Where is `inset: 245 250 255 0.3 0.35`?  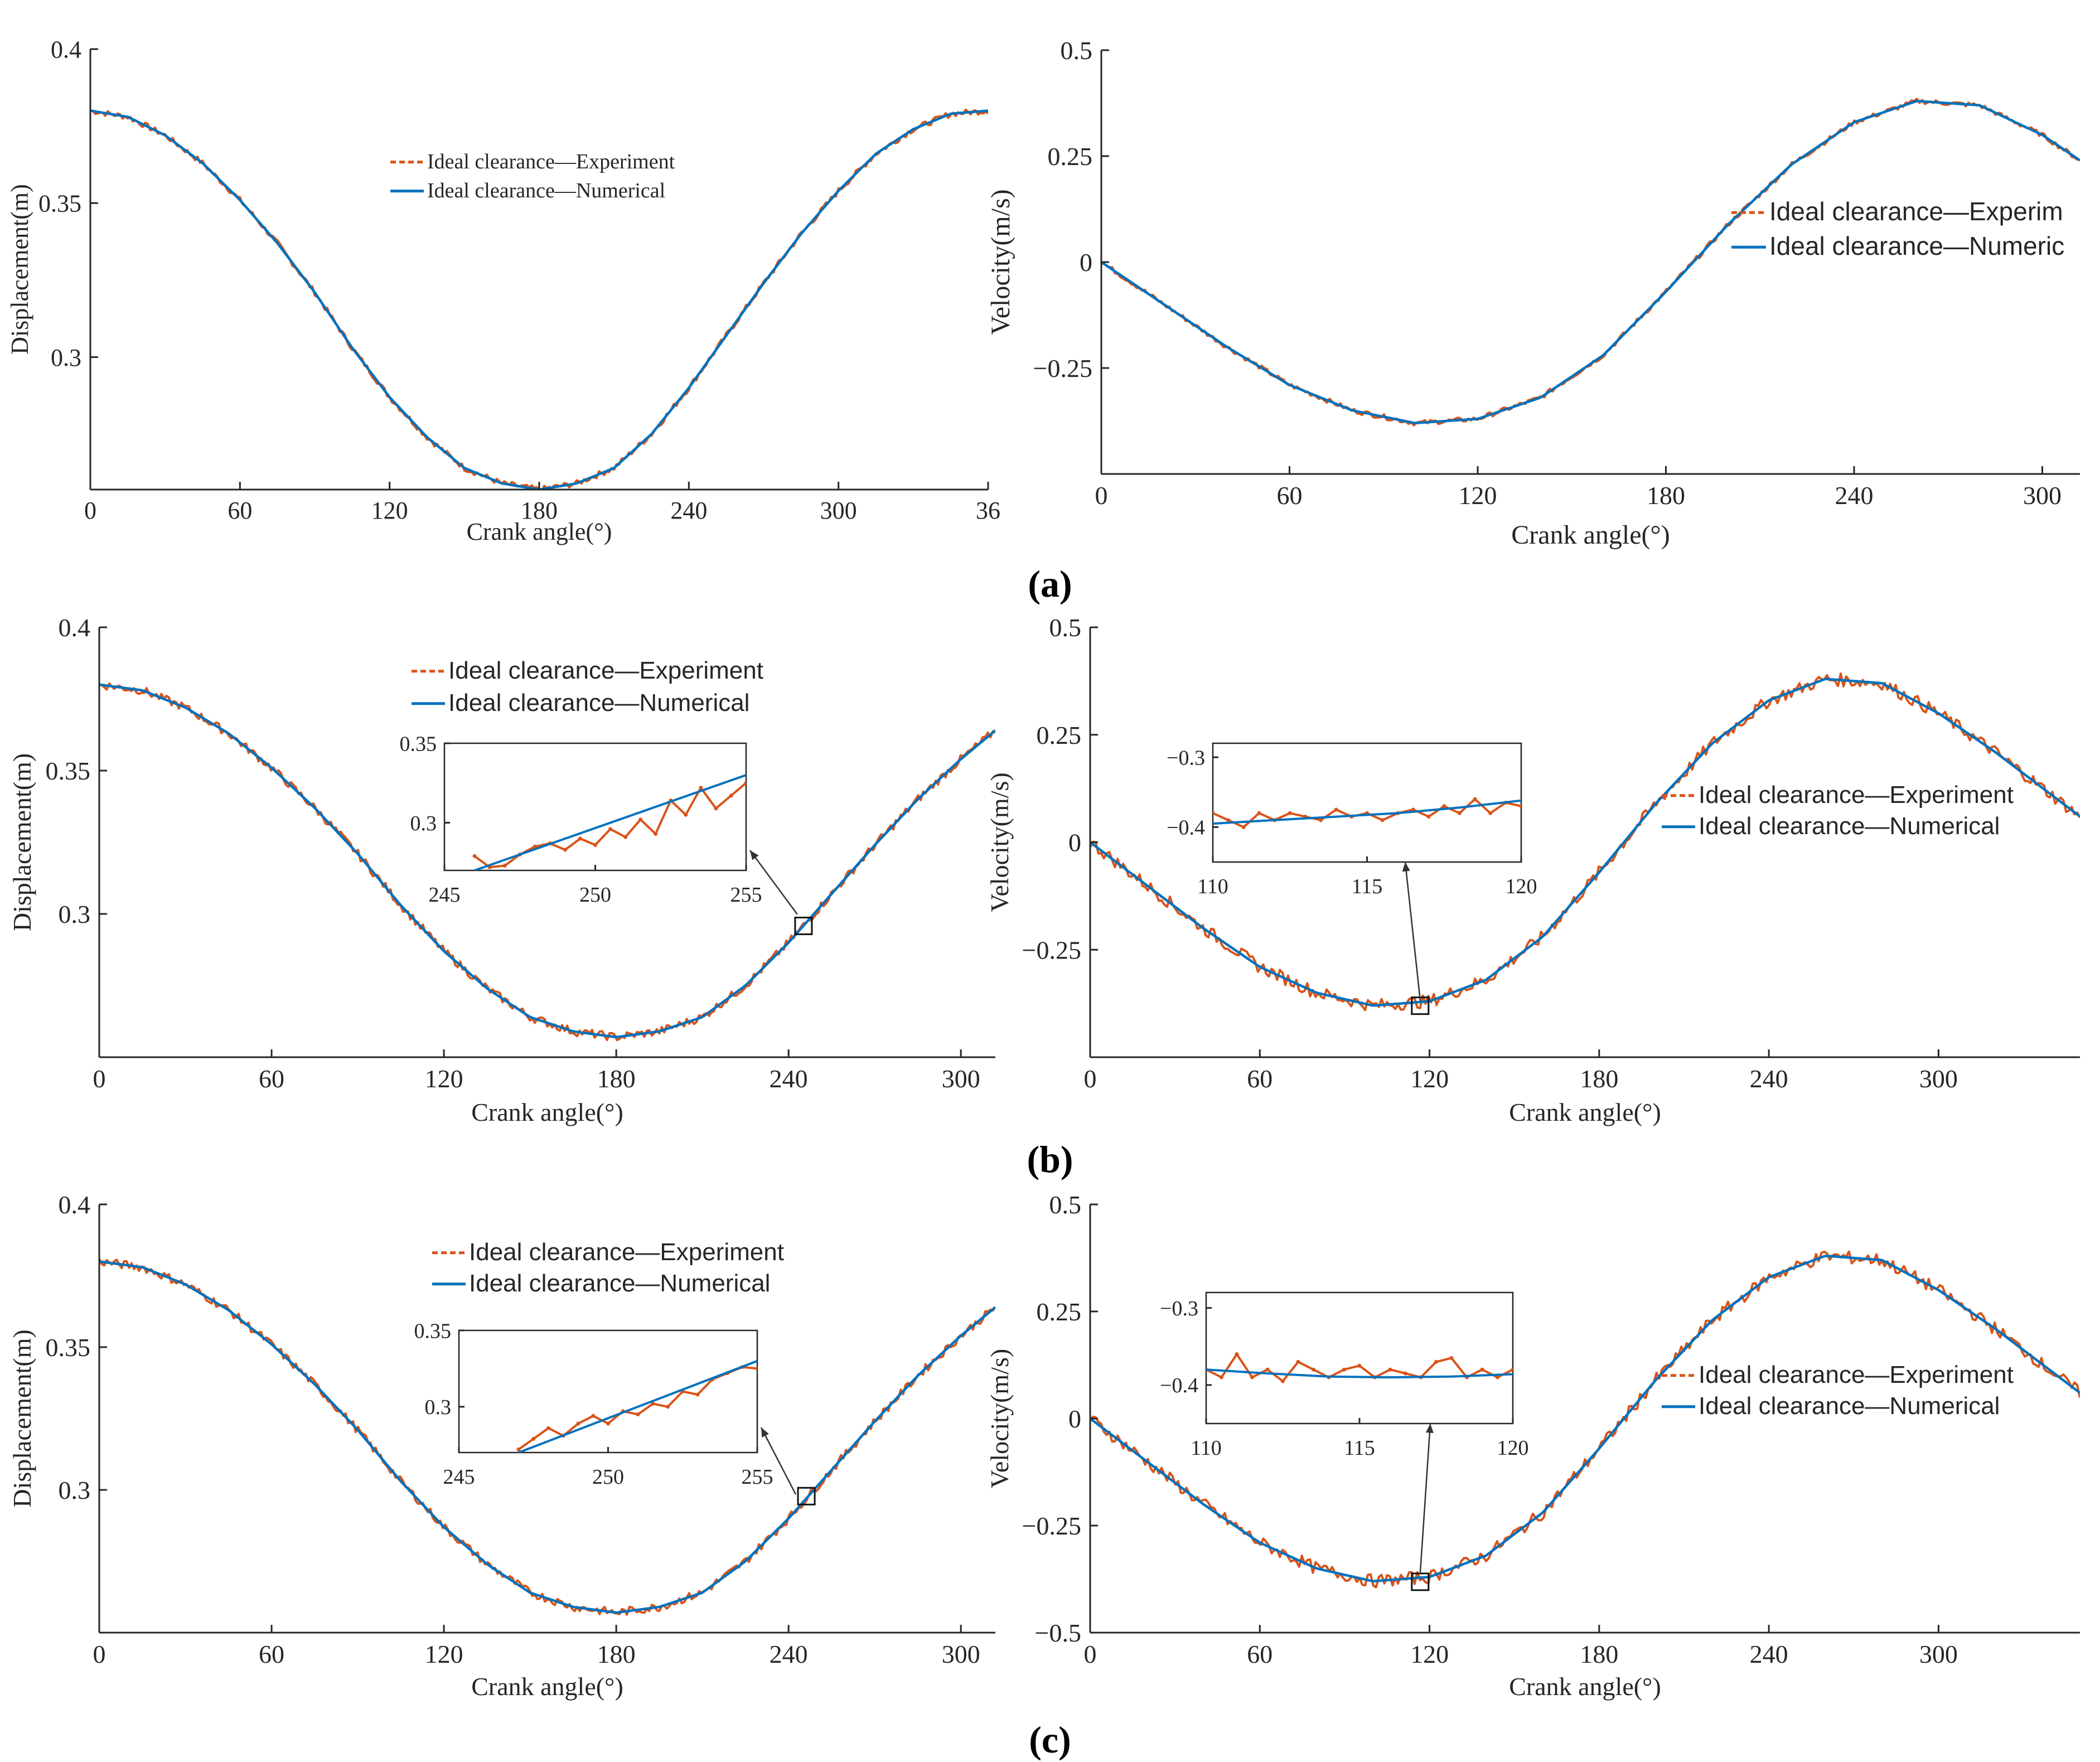
inset: 245 250 255 0.3 0.35 is located at coordinates (606, 834).